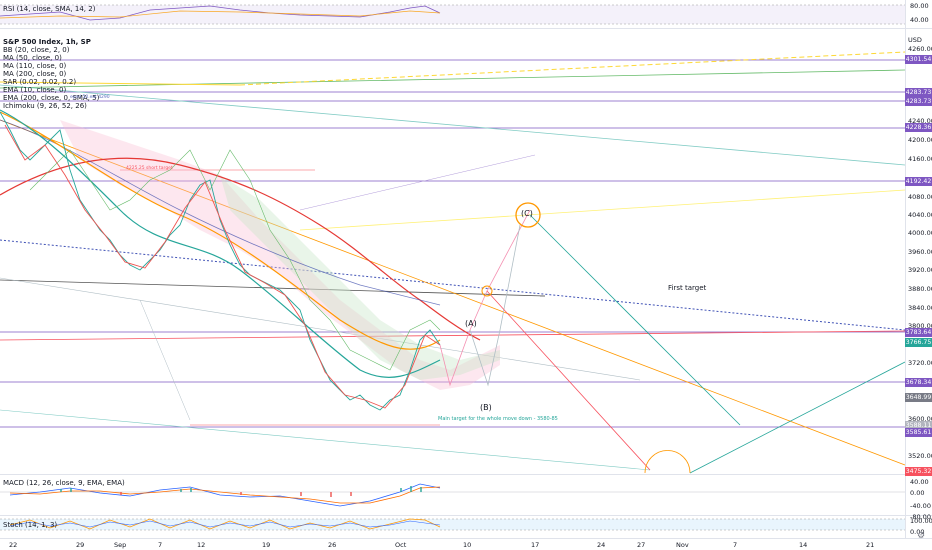 This screenshot has width=932, height=550. What do you see at coordinates (921, 535) in the screenshot?
I see `gear-icon: ⚙` at bounding box center [921, 535].